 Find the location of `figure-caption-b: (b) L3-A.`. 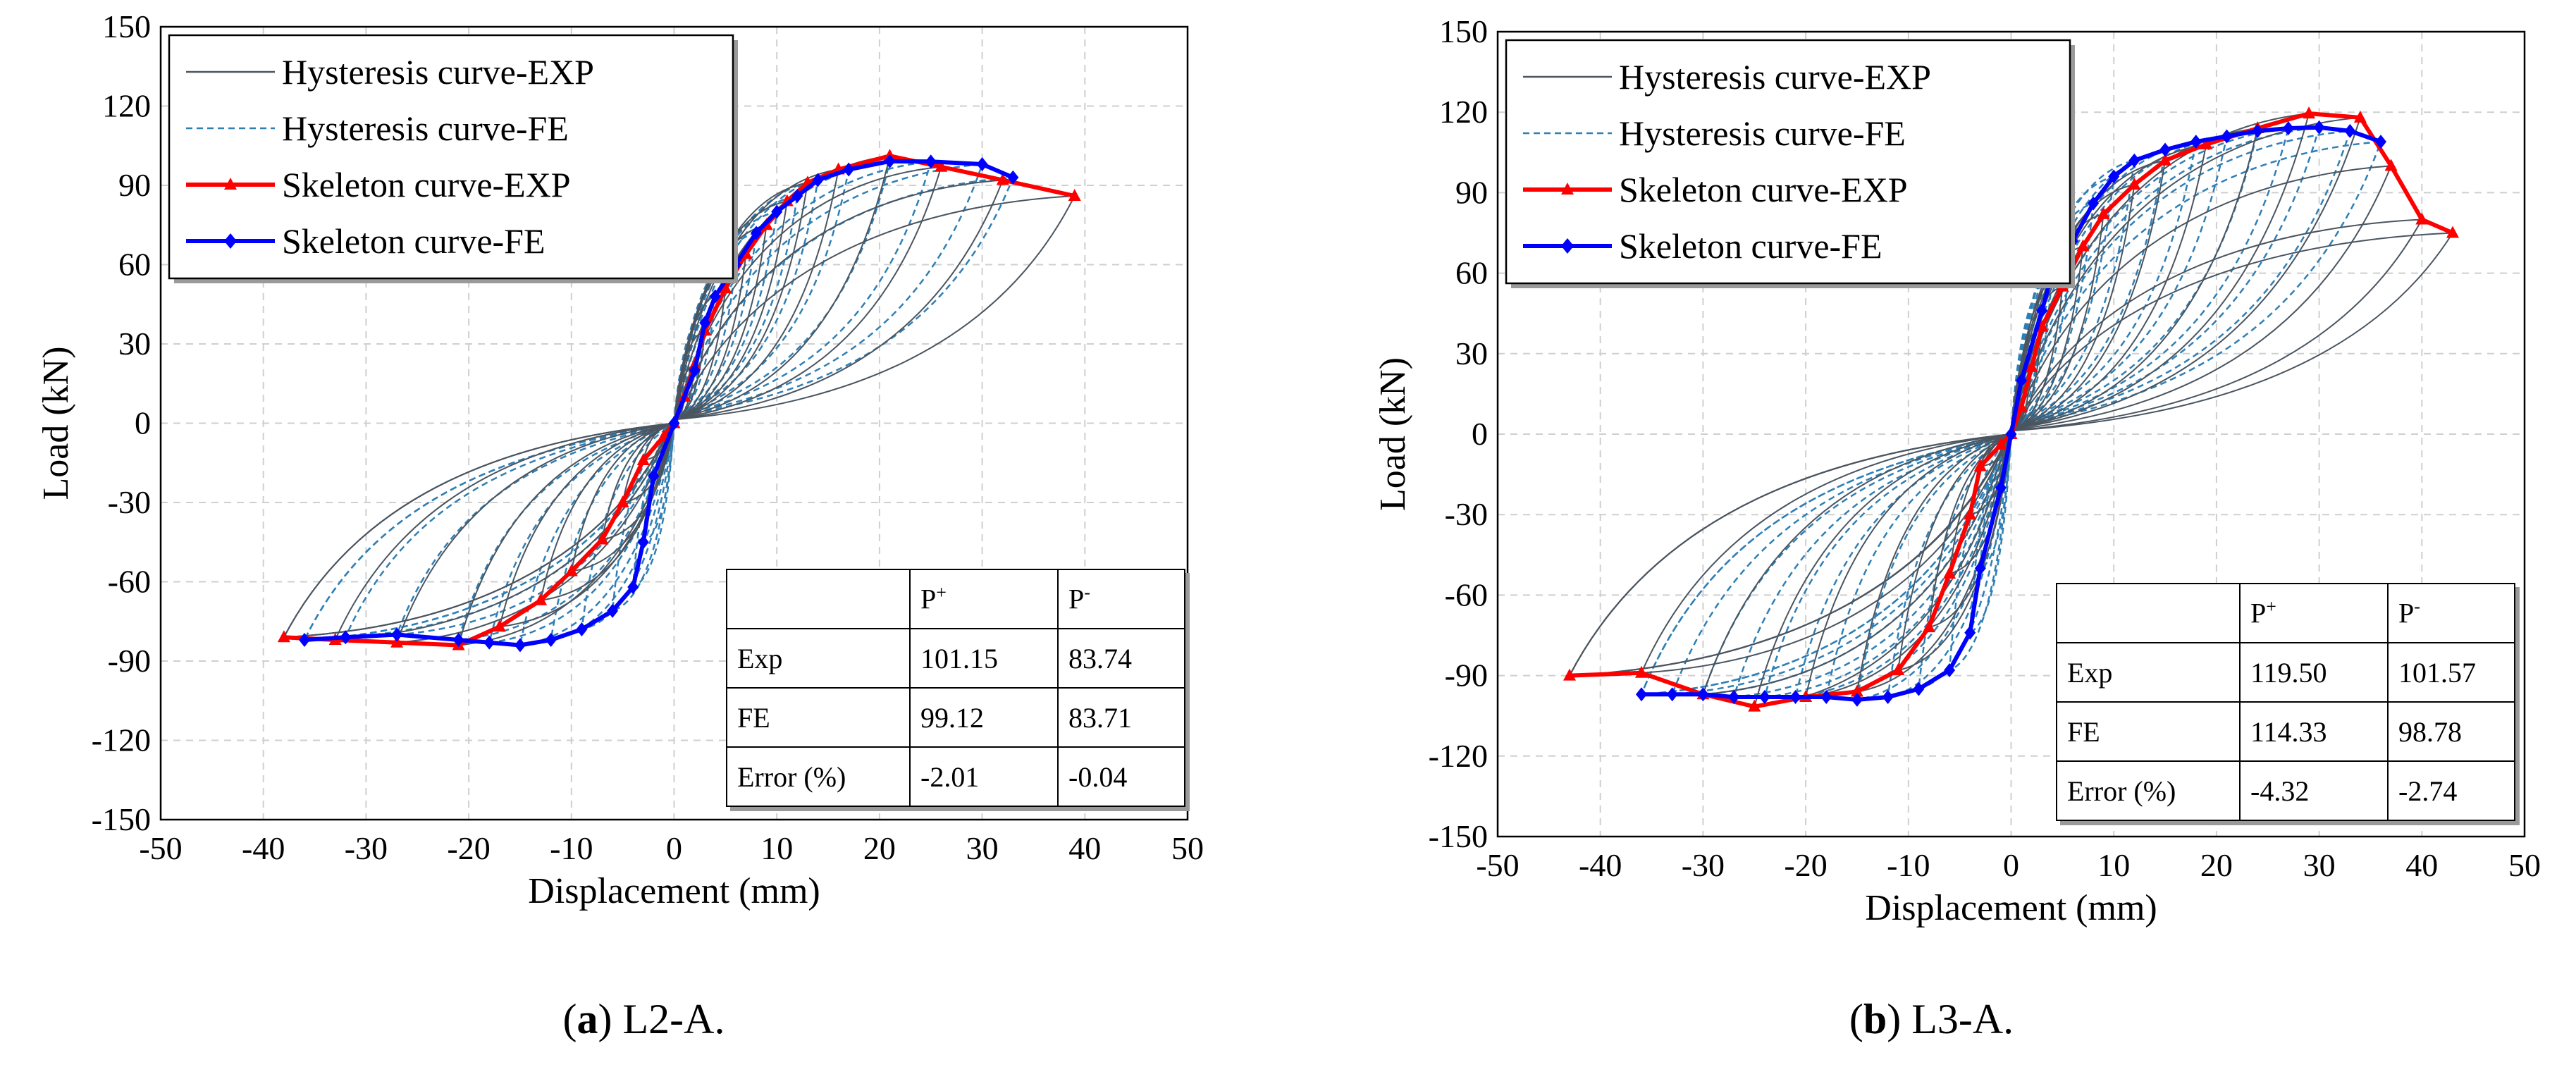

figure-caption-b: (b) L3-A. is located at coordinates (1932, 1019).